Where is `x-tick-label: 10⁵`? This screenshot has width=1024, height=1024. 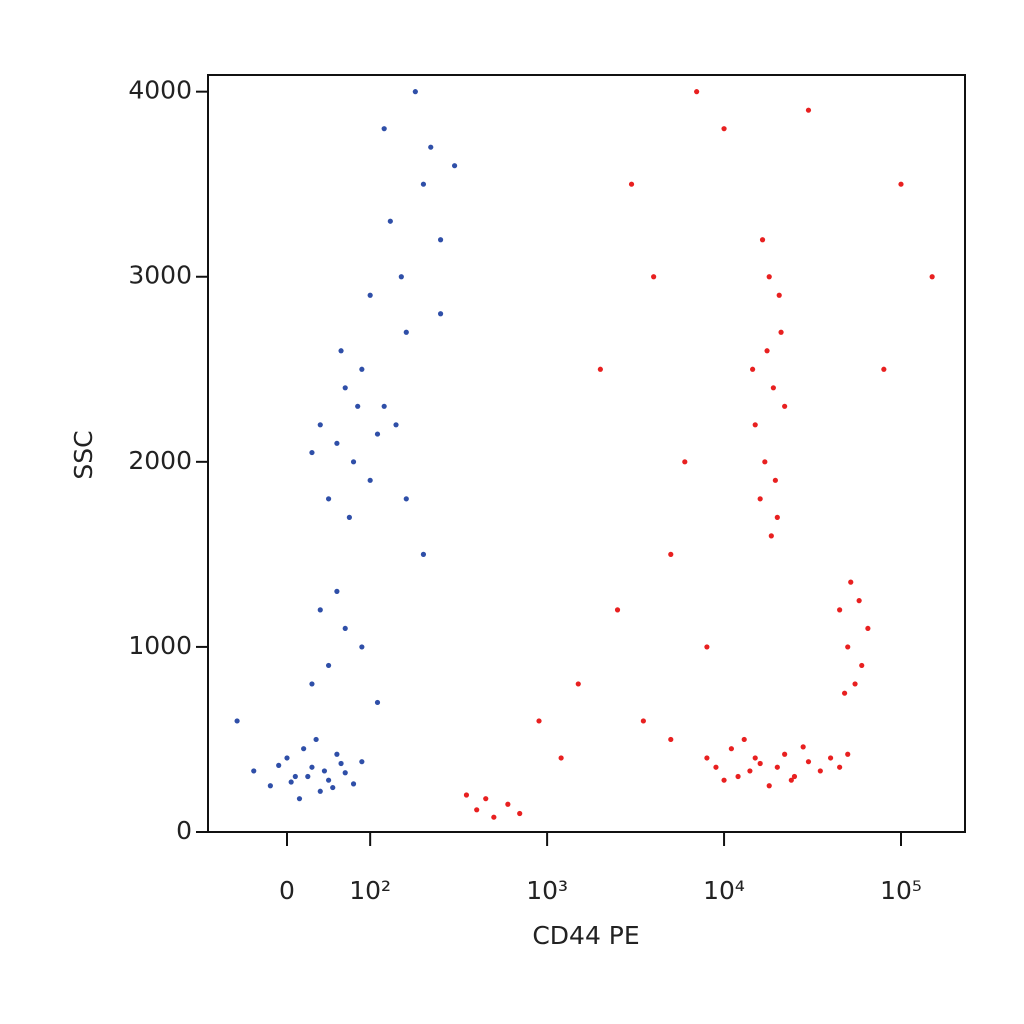
x-tick-label: 10⁵ is located at coordinates (901, 890).